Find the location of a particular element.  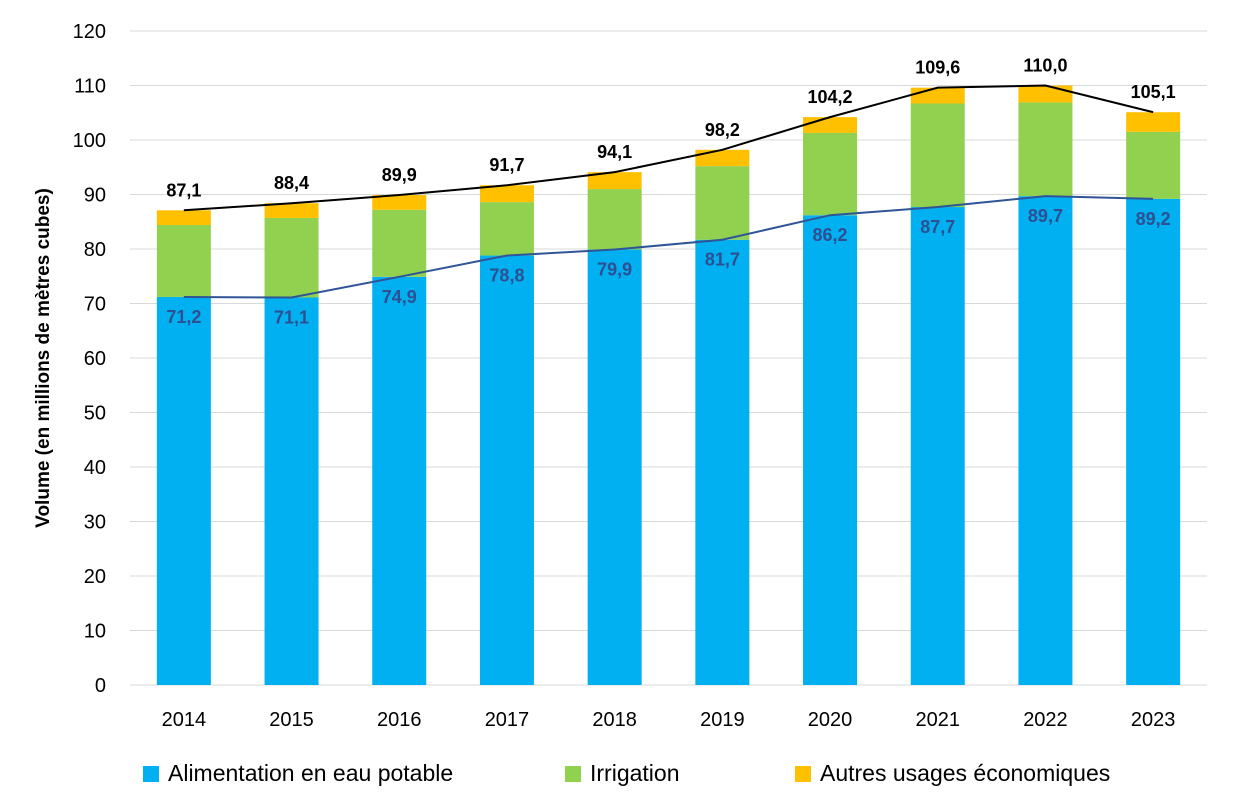

y-tick-label: 110 is located at coordinates (90, 87).